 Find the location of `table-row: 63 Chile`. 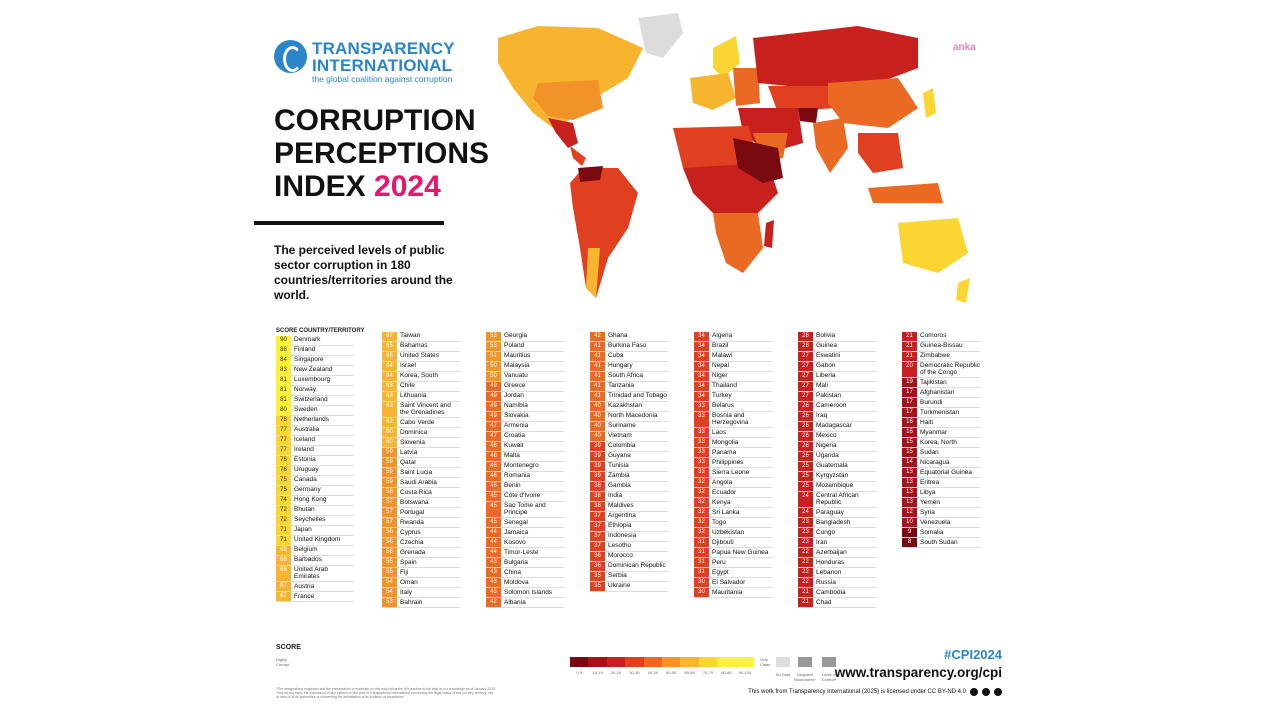

table-row: 63 Chile is located at coordinates (421, 387).